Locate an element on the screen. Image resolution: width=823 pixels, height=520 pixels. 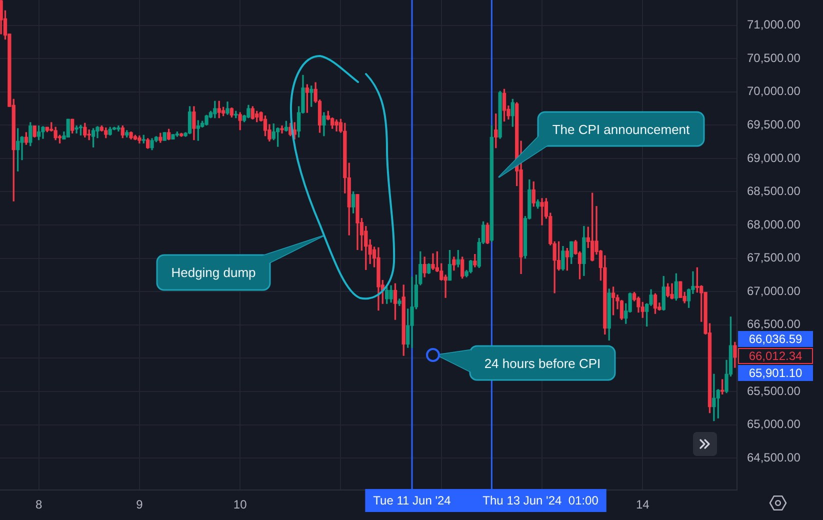
y-tick-label: 67,500.00 is located at coordinates (774, 257).